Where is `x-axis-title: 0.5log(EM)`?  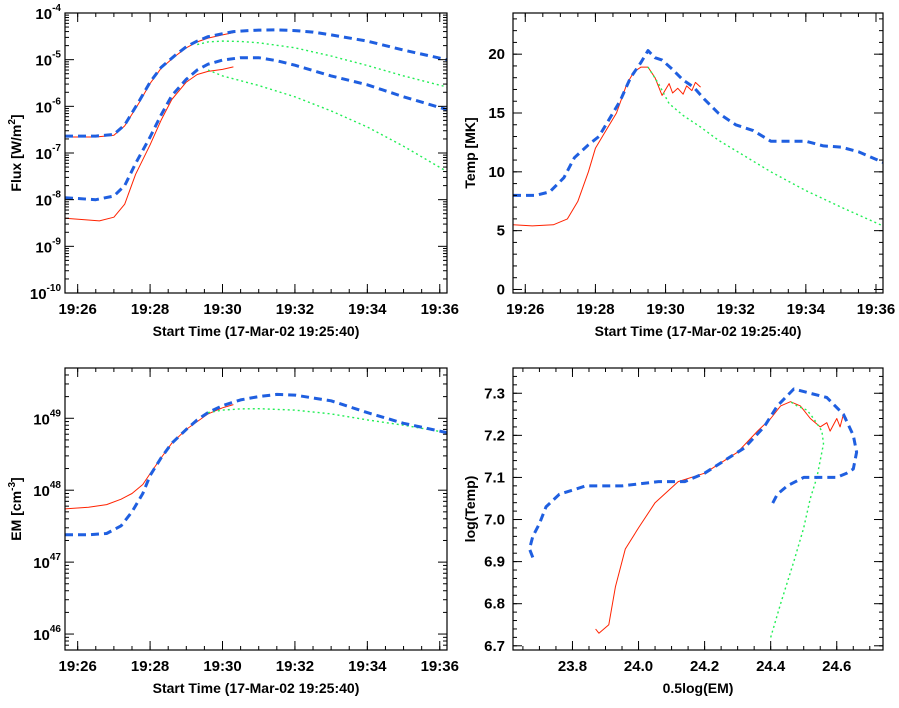 x-axis-title: 0.5log(EM) is located at coordinates (698, 688).